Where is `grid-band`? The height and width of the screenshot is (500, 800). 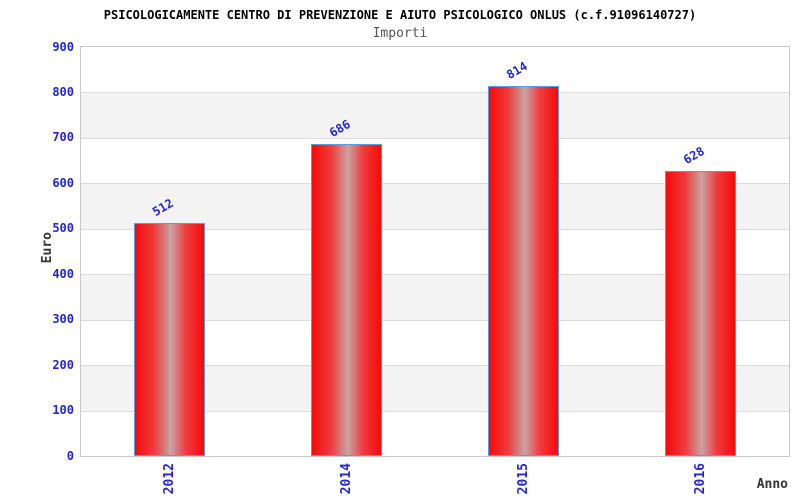 grid-band is located at coordinates (435, 115).